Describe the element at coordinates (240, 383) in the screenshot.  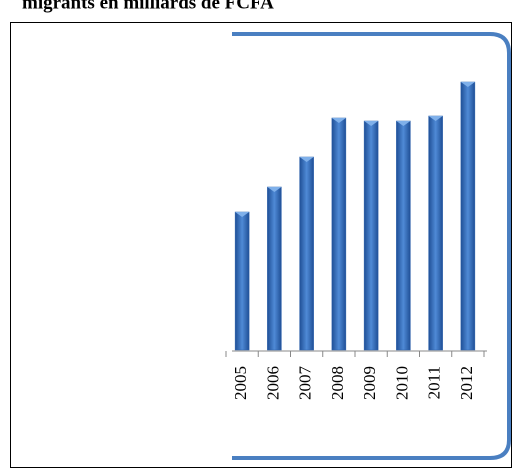
I see `x-tick-label: 2005` at that location.